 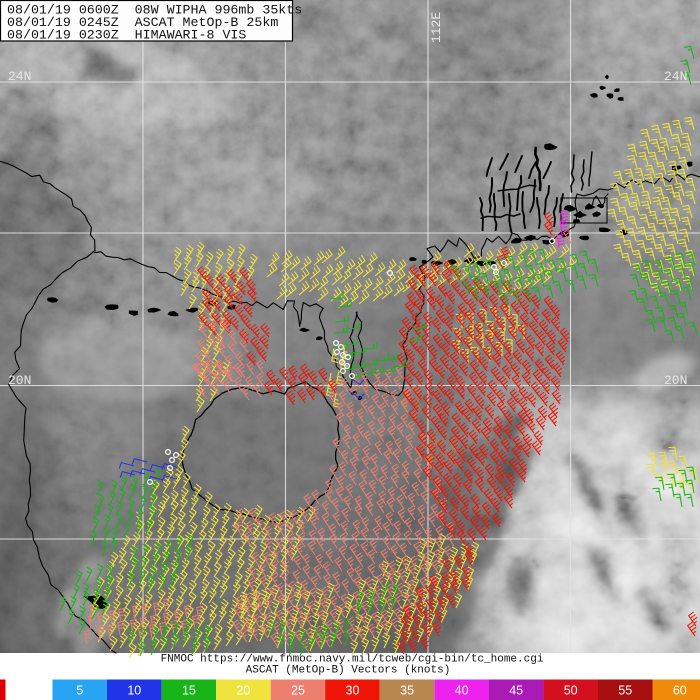 What do you see at coordinates (516, 691) in the screenshot?
I see `svg-text: 45` at bounding box center [516, 691].